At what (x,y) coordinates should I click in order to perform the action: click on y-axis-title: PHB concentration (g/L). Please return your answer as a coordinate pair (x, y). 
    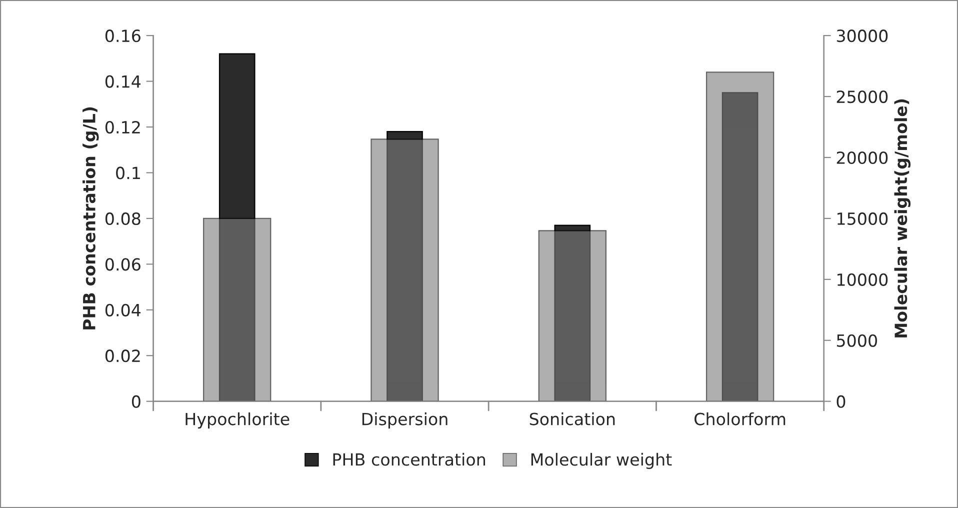
    Looking at the image, I should click on (90, 218).